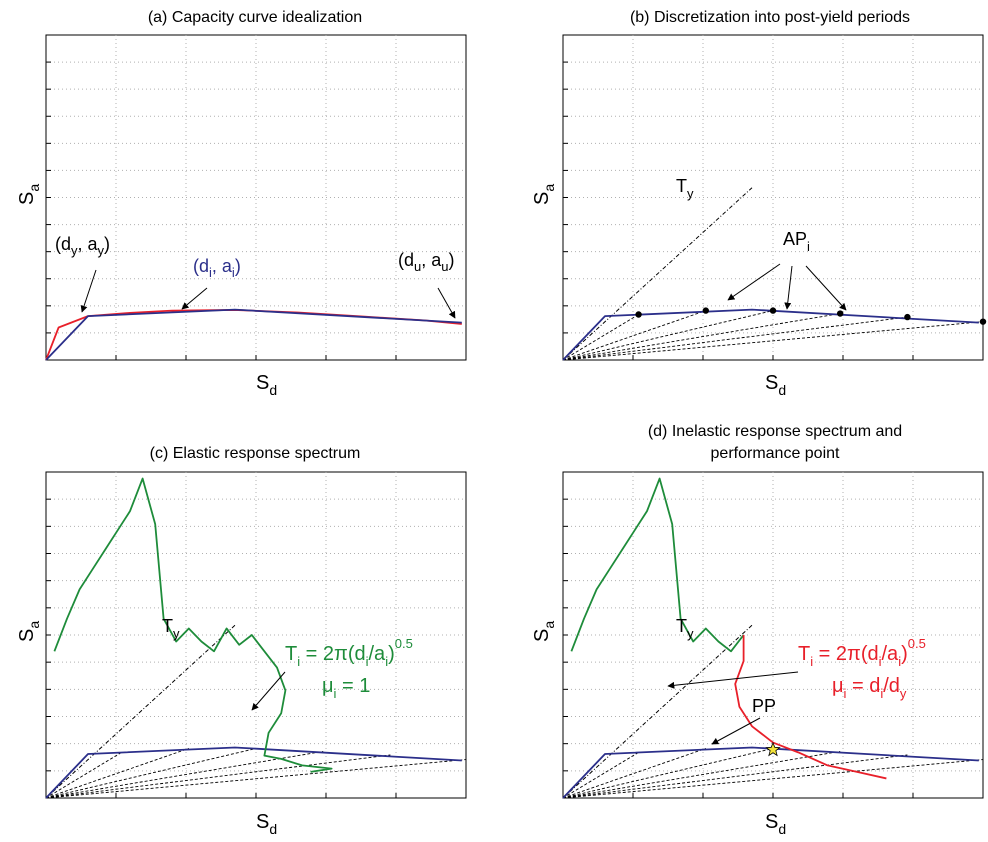 The height and width of the screenshot is (842, 988). What do you see at coordinates (776, 453) in the screenshot?
I see `panel-d-title-line2: performance point` at bounding box center [776, 453].